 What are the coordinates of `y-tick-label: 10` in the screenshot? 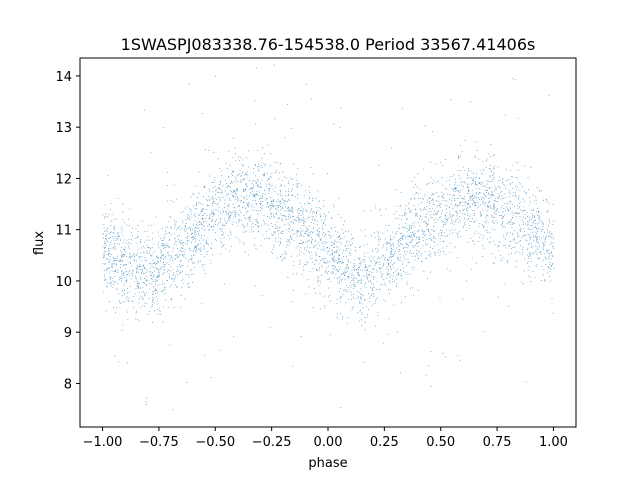 It's located at (63, 282).